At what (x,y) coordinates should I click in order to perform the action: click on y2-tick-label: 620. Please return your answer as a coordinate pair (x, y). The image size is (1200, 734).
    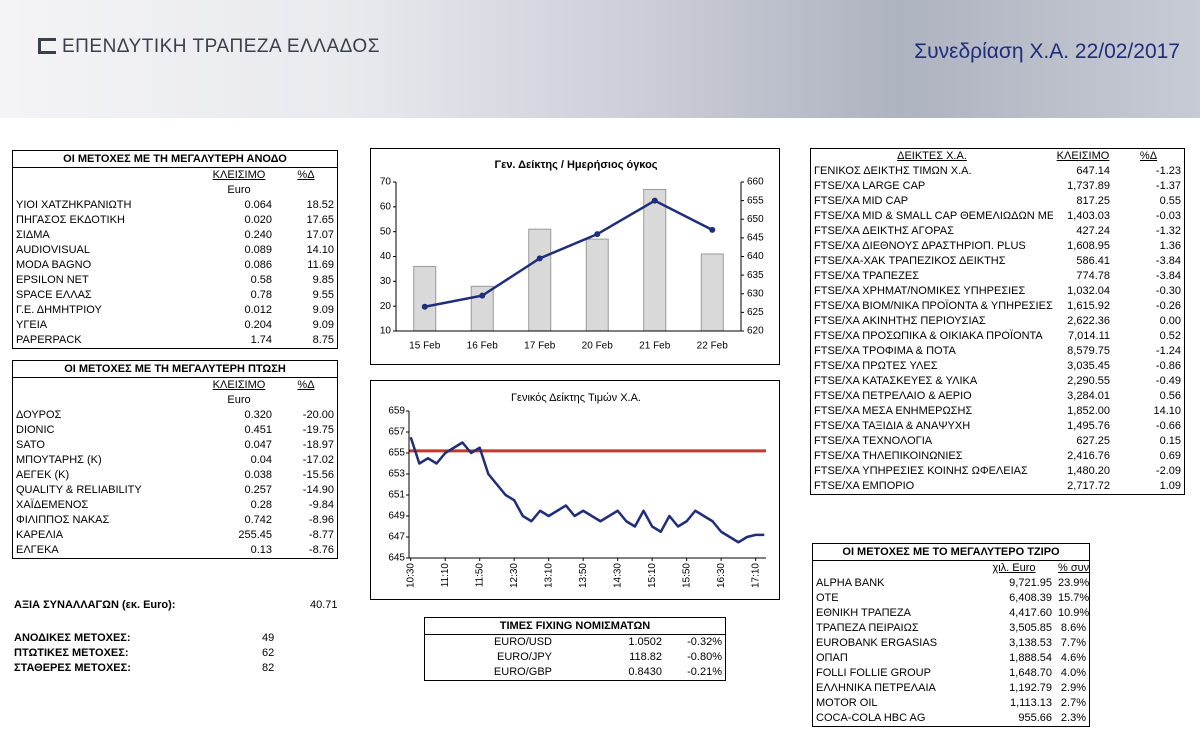
    Looking at the image, I should click on (755, 331).